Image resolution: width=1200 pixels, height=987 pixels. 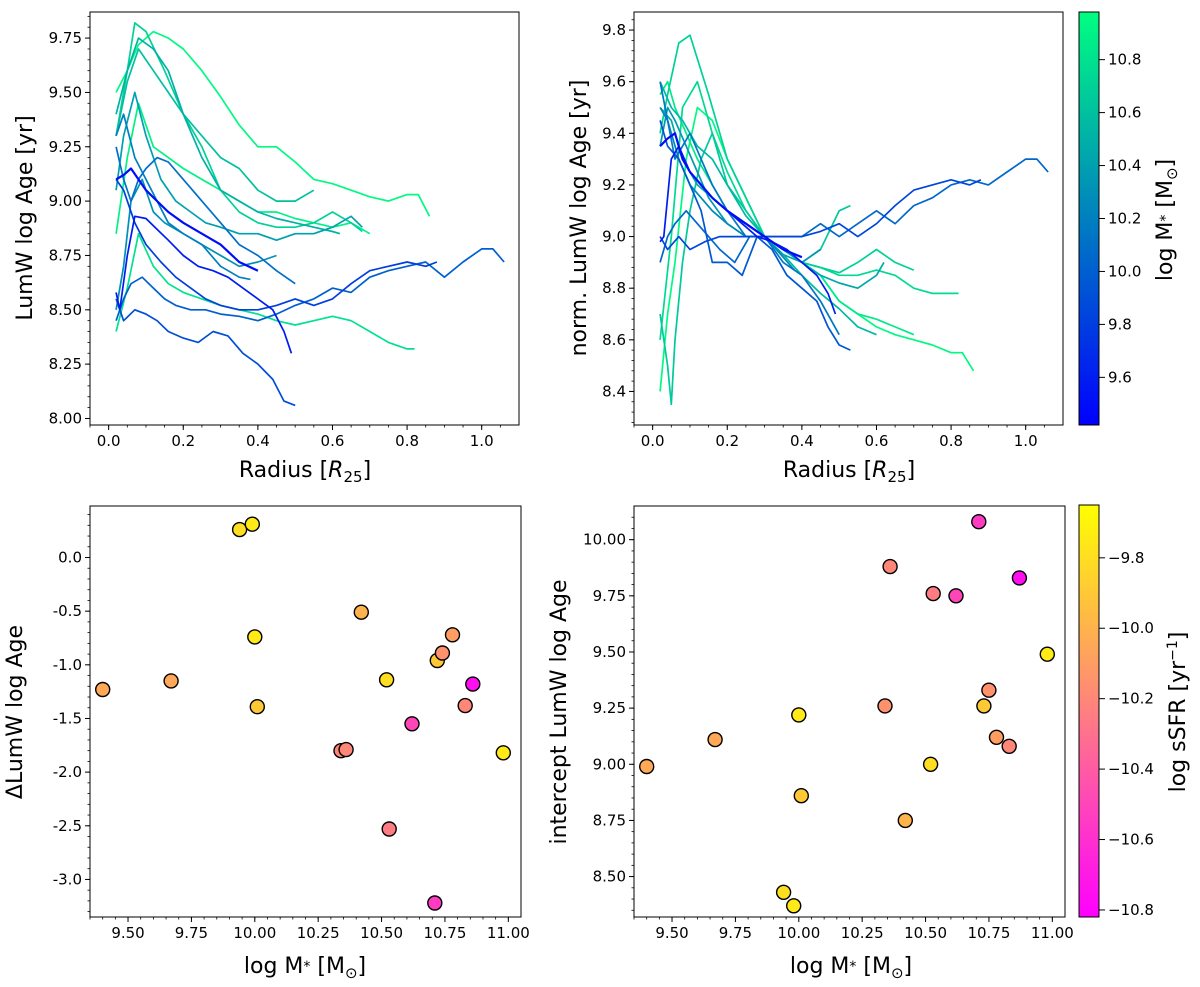 What do you see at coordinates (559, 711) in the screenshot?
I see `ylabel-bottom-right: intercept LumW log Age` at bounding box center [559, 711].